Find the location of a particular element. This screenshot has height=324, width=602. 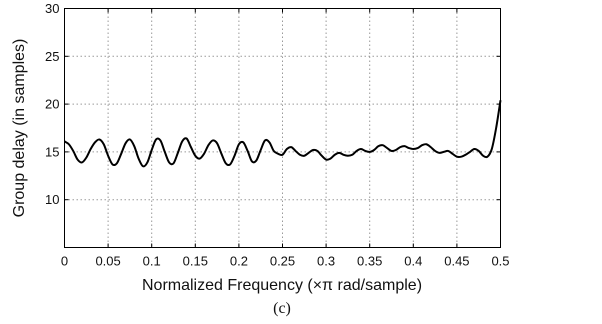

figure-caption: (c) is located at coordinates (282, 308).